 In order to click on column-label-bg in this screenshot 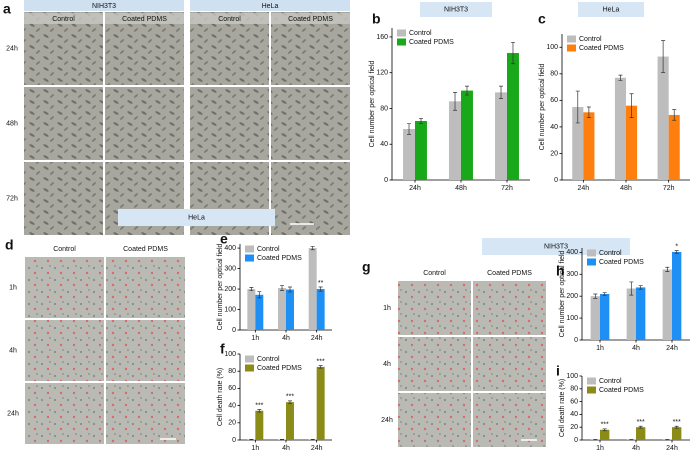, I will do `click(144, 18)`.